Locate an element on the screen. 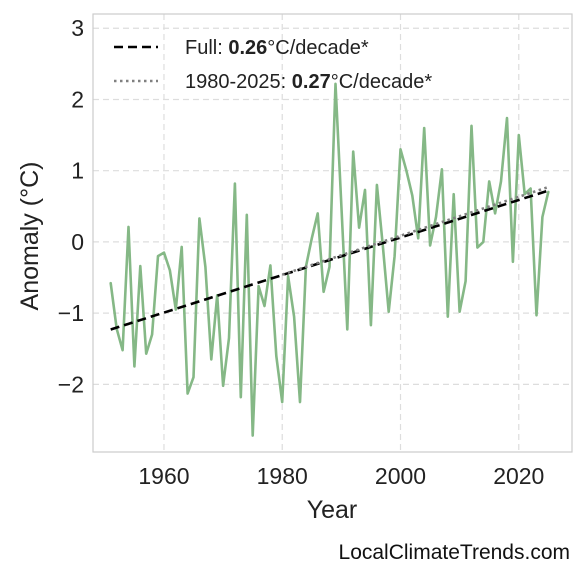 The width and height of the screenshot is (585, 580). y-tick-label: 2 is located at coordinates (77, 99).